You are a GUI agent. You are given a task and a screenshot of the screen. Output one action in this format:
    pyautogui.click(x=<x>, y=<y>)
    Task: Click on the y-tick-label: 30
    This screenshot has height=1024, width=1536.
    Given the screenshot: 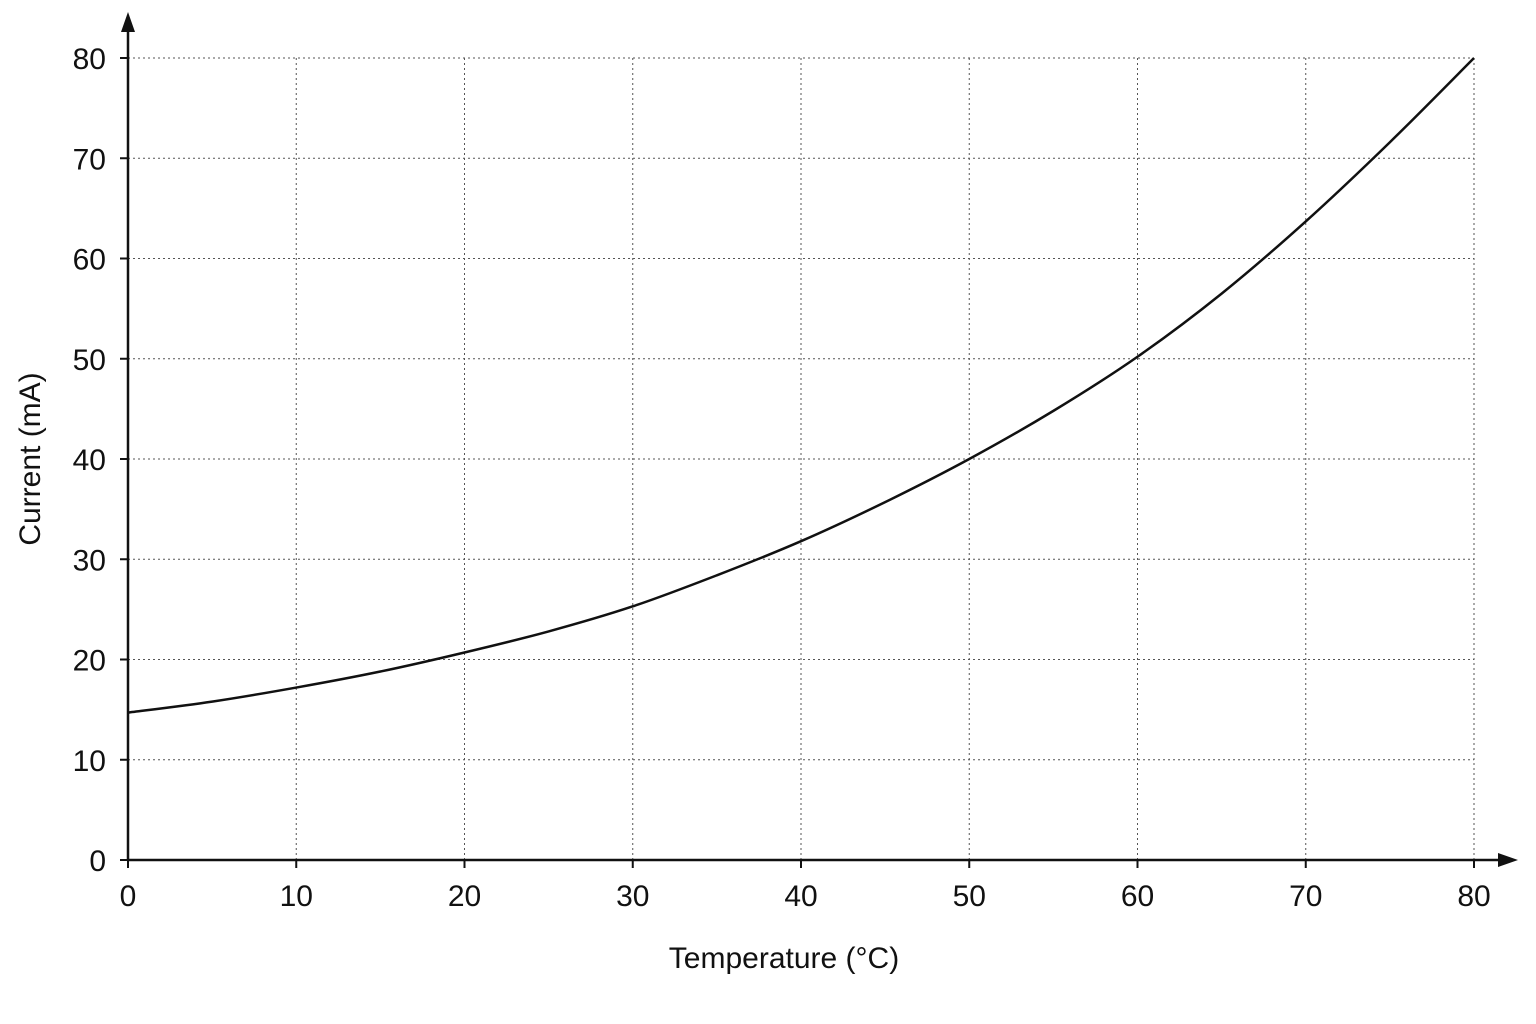 What is the action you would take?
    pyautogui.click(x=89, y=560)
    